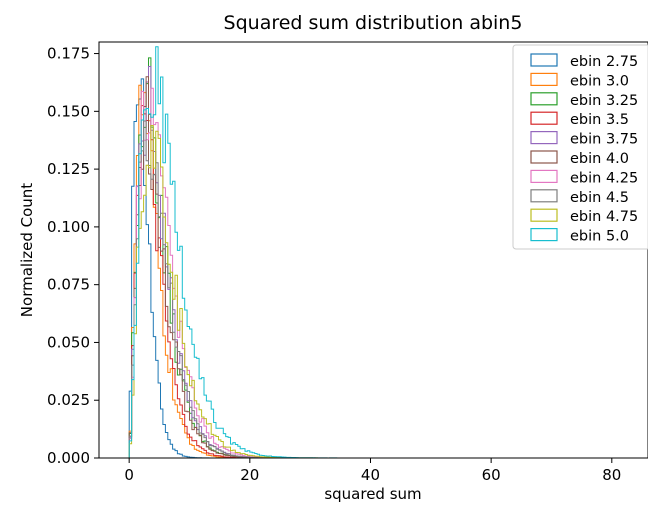 The image size is (648, 508). What do you see at coordinates (604, 178) in the screenshot?
I see `legend-label: ebin 4.25` at bounding box center [604, 178].